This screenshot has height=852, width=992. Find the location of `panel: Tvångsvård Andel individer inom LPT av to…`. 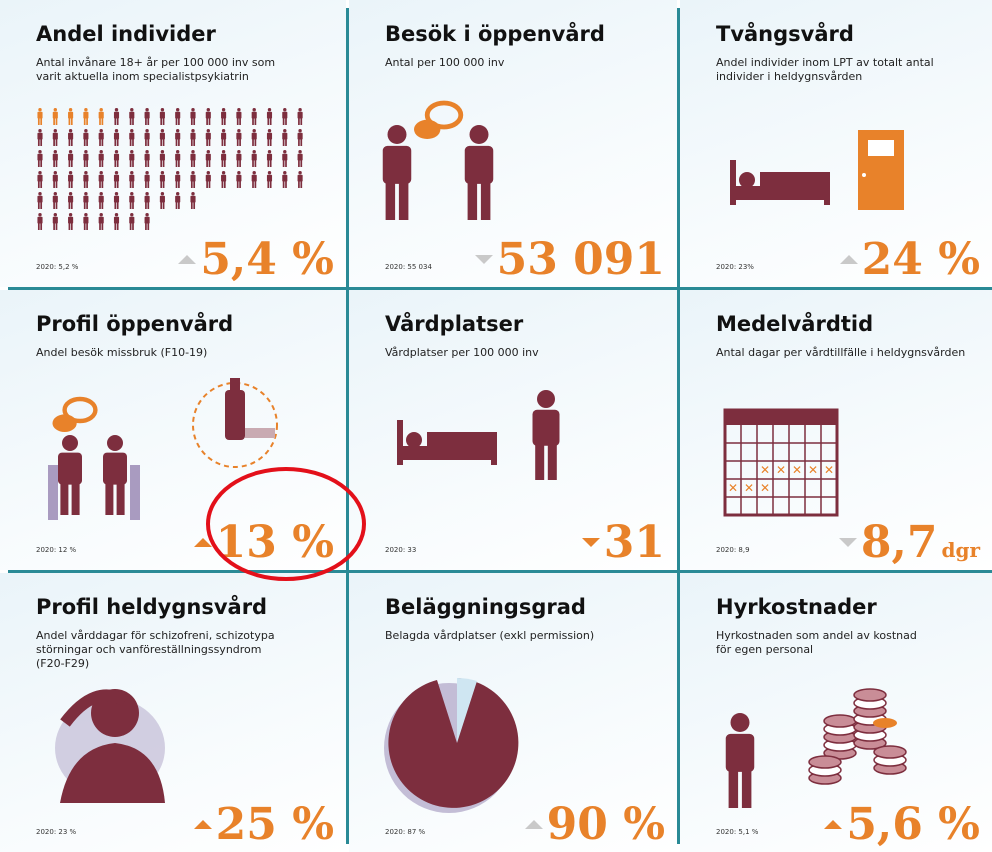

panel: Tvångsvård Andel individer inom LPT av to… is located at coordinates (836, 143).